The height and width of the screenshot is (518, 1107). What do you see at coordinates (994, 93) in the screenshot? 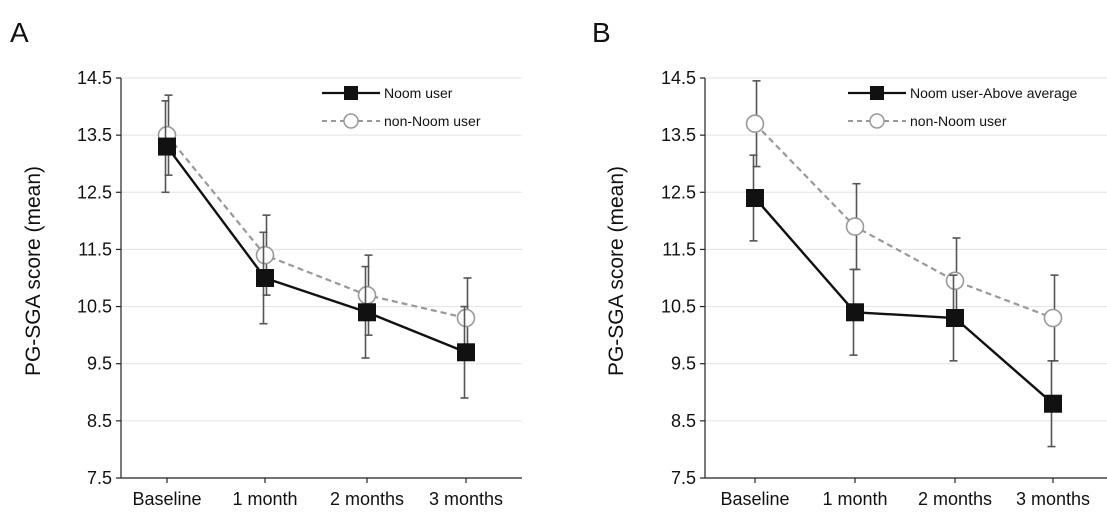
I see `legend-label: Noom user-Above average` at bounding box center [994, 93].